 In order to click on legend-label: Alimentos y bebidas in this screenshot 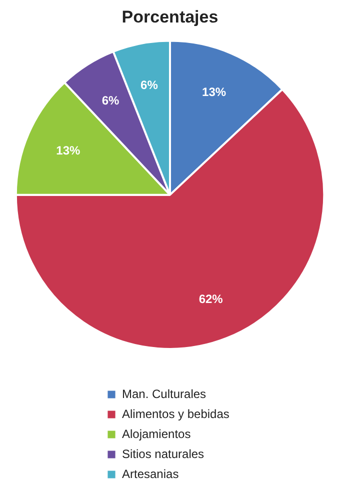, I will do `click(176, 414)`.